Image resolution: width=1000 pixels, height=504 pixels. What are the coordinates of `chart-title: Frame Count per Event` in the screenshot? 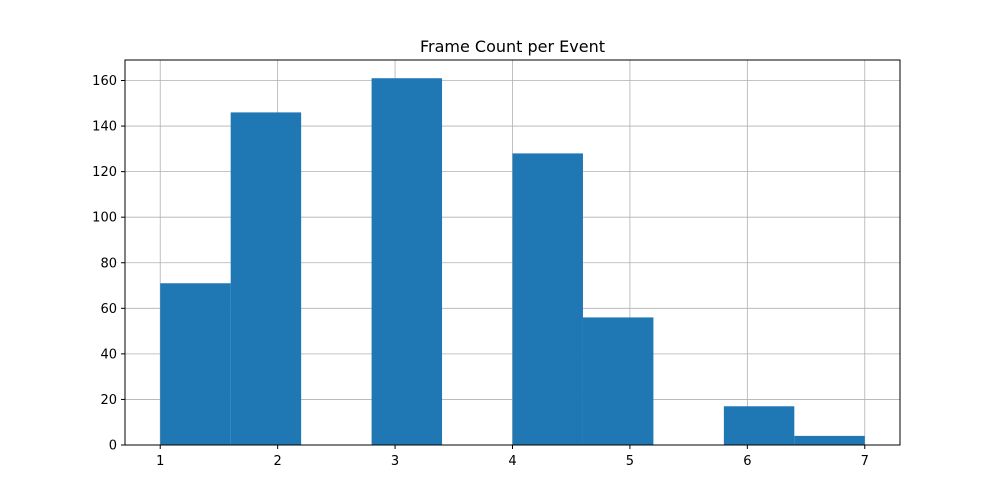 It's located at (512, 46).